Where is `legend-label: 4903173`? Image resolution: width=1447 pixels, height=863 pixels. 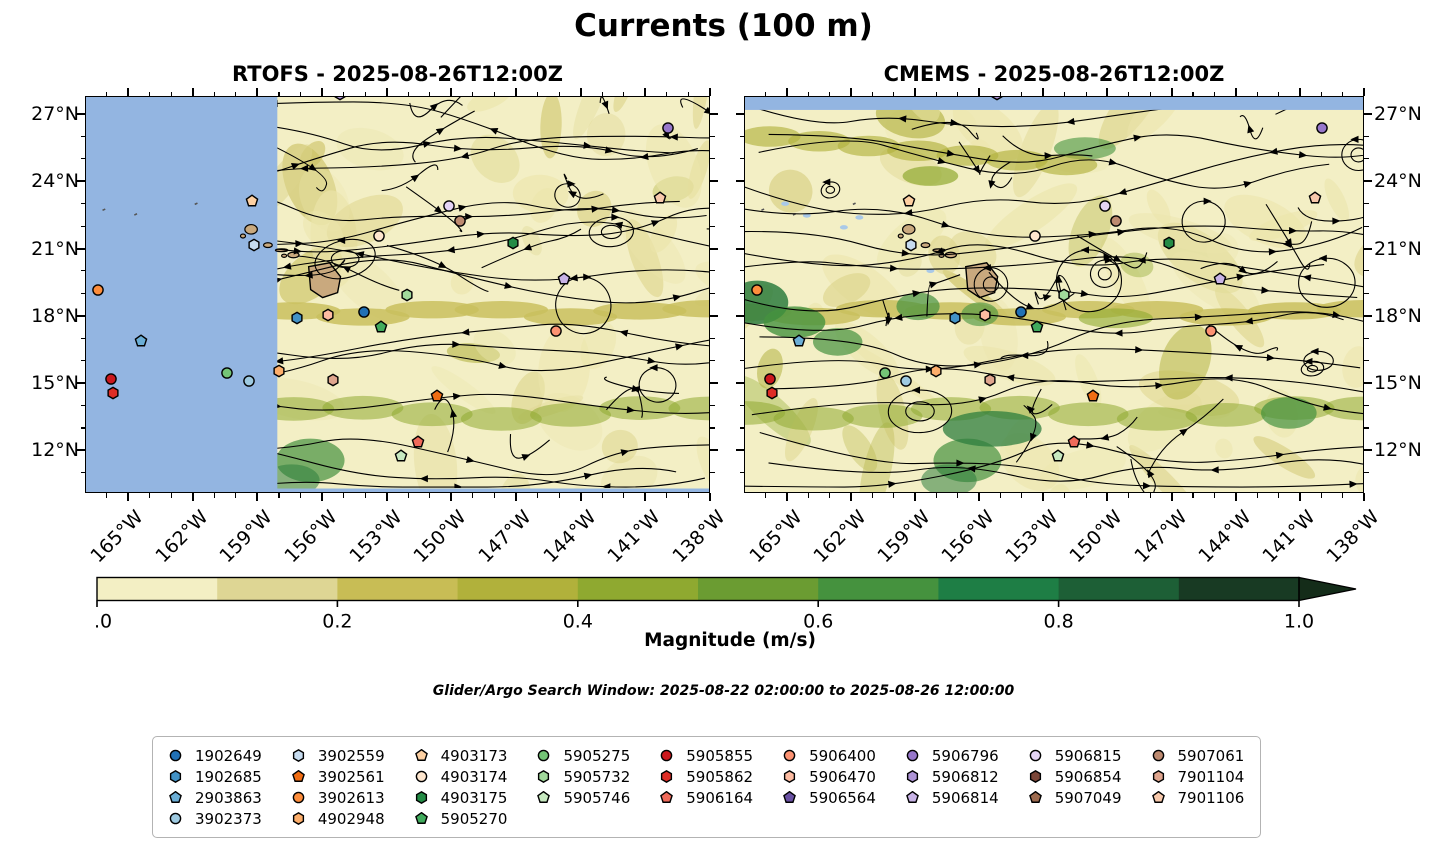 legend-label: 4903173 is located at coordinates (474, 755).